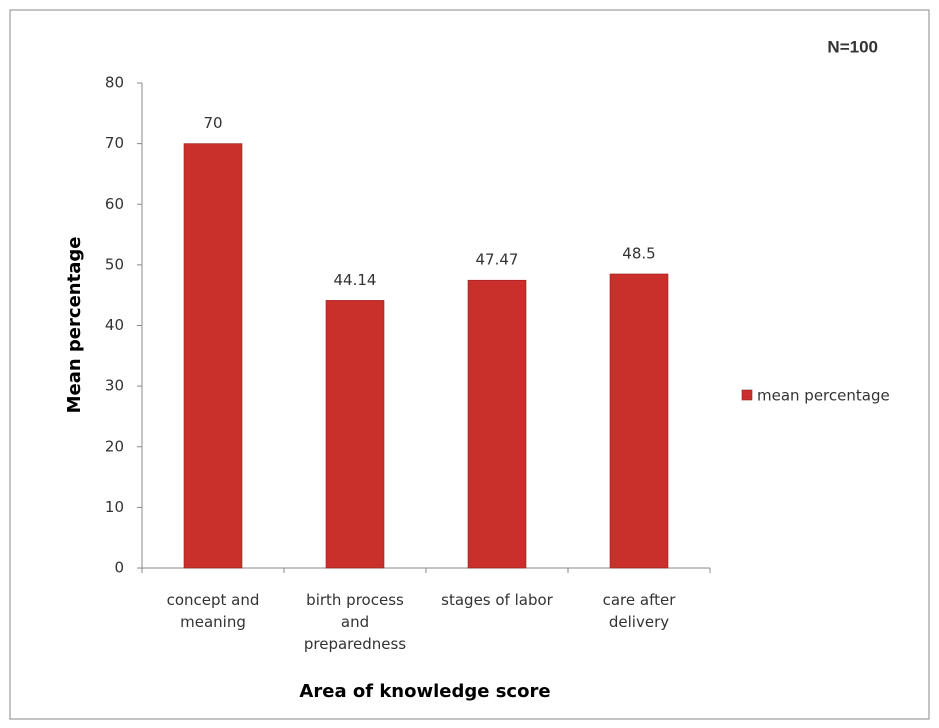  I want to click on y-tick-label: 20, so click(114, 446).